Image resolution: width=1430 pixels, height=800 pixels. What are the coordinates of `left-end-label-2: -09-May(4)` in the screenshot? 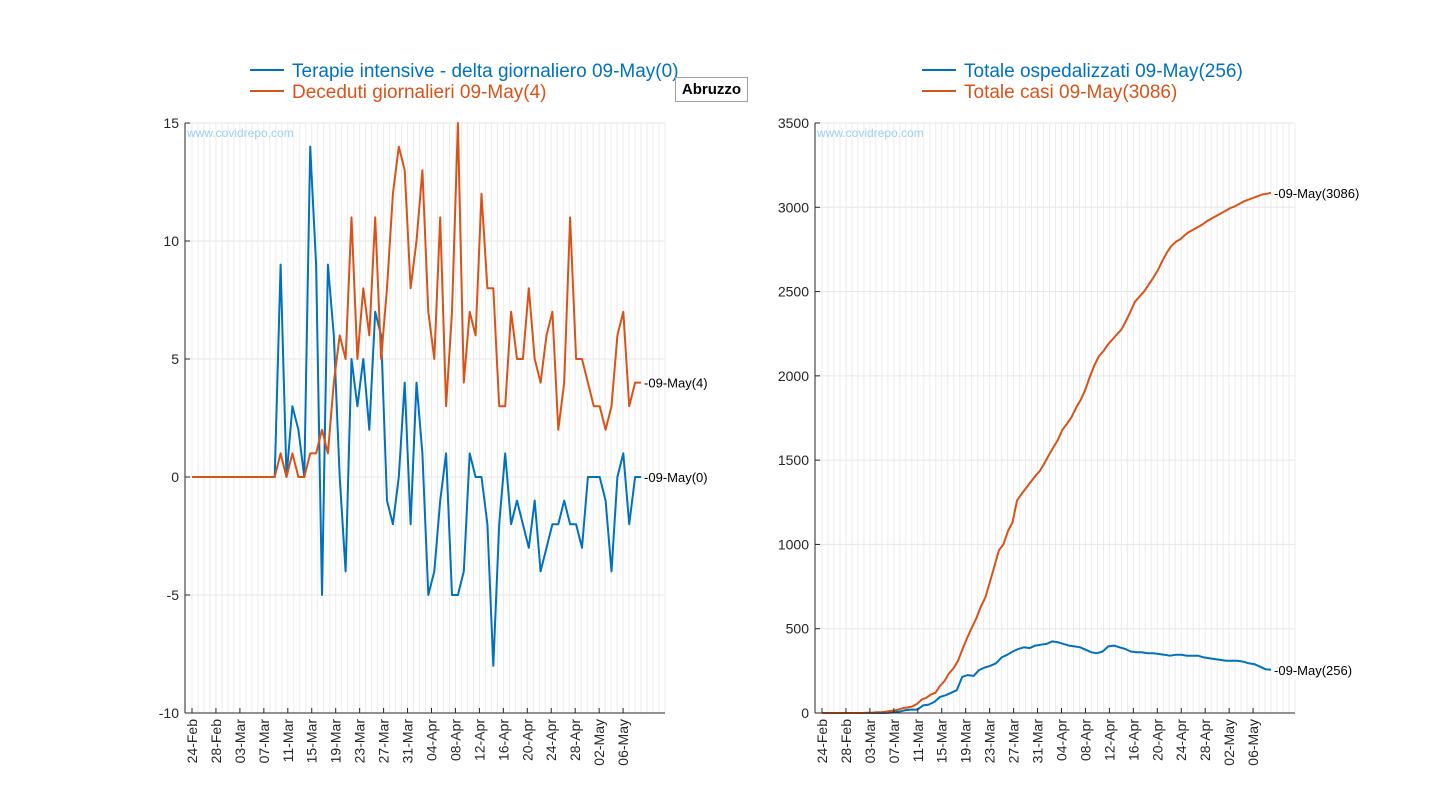 It's located at (676, 383).